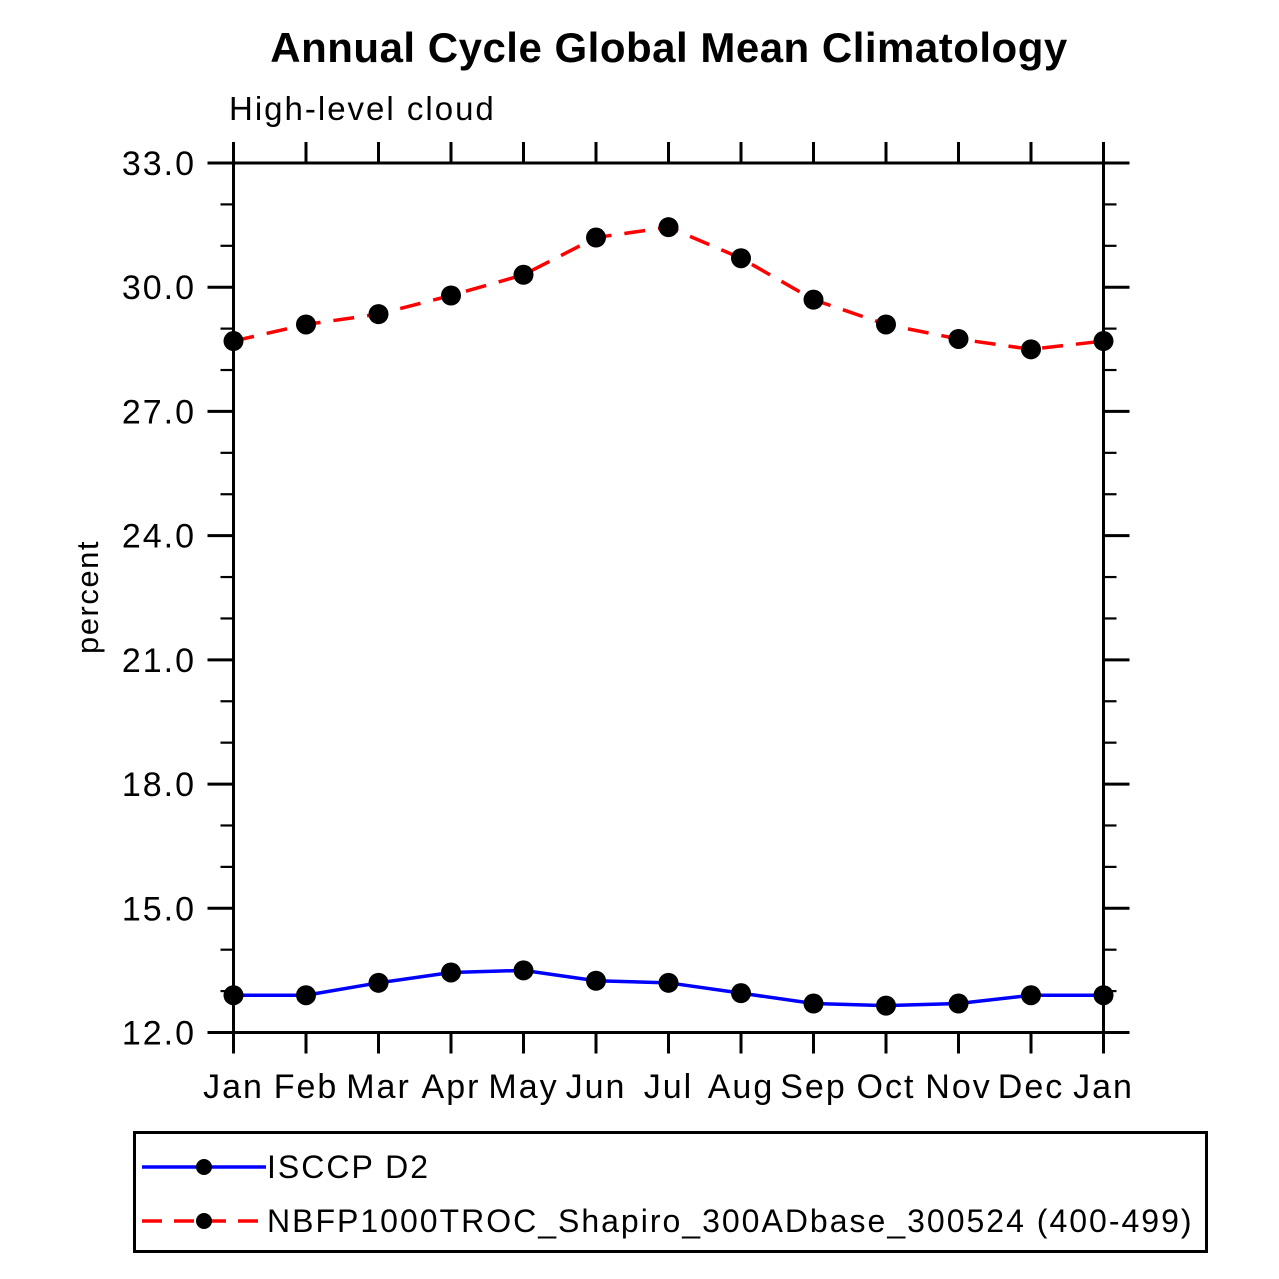 The image size is (1279, 1279). What do you see at coordinates (362, 108) in the screenshot?
I see `chart-subtitle: High-level cloud` at bounding box center [362, 108].